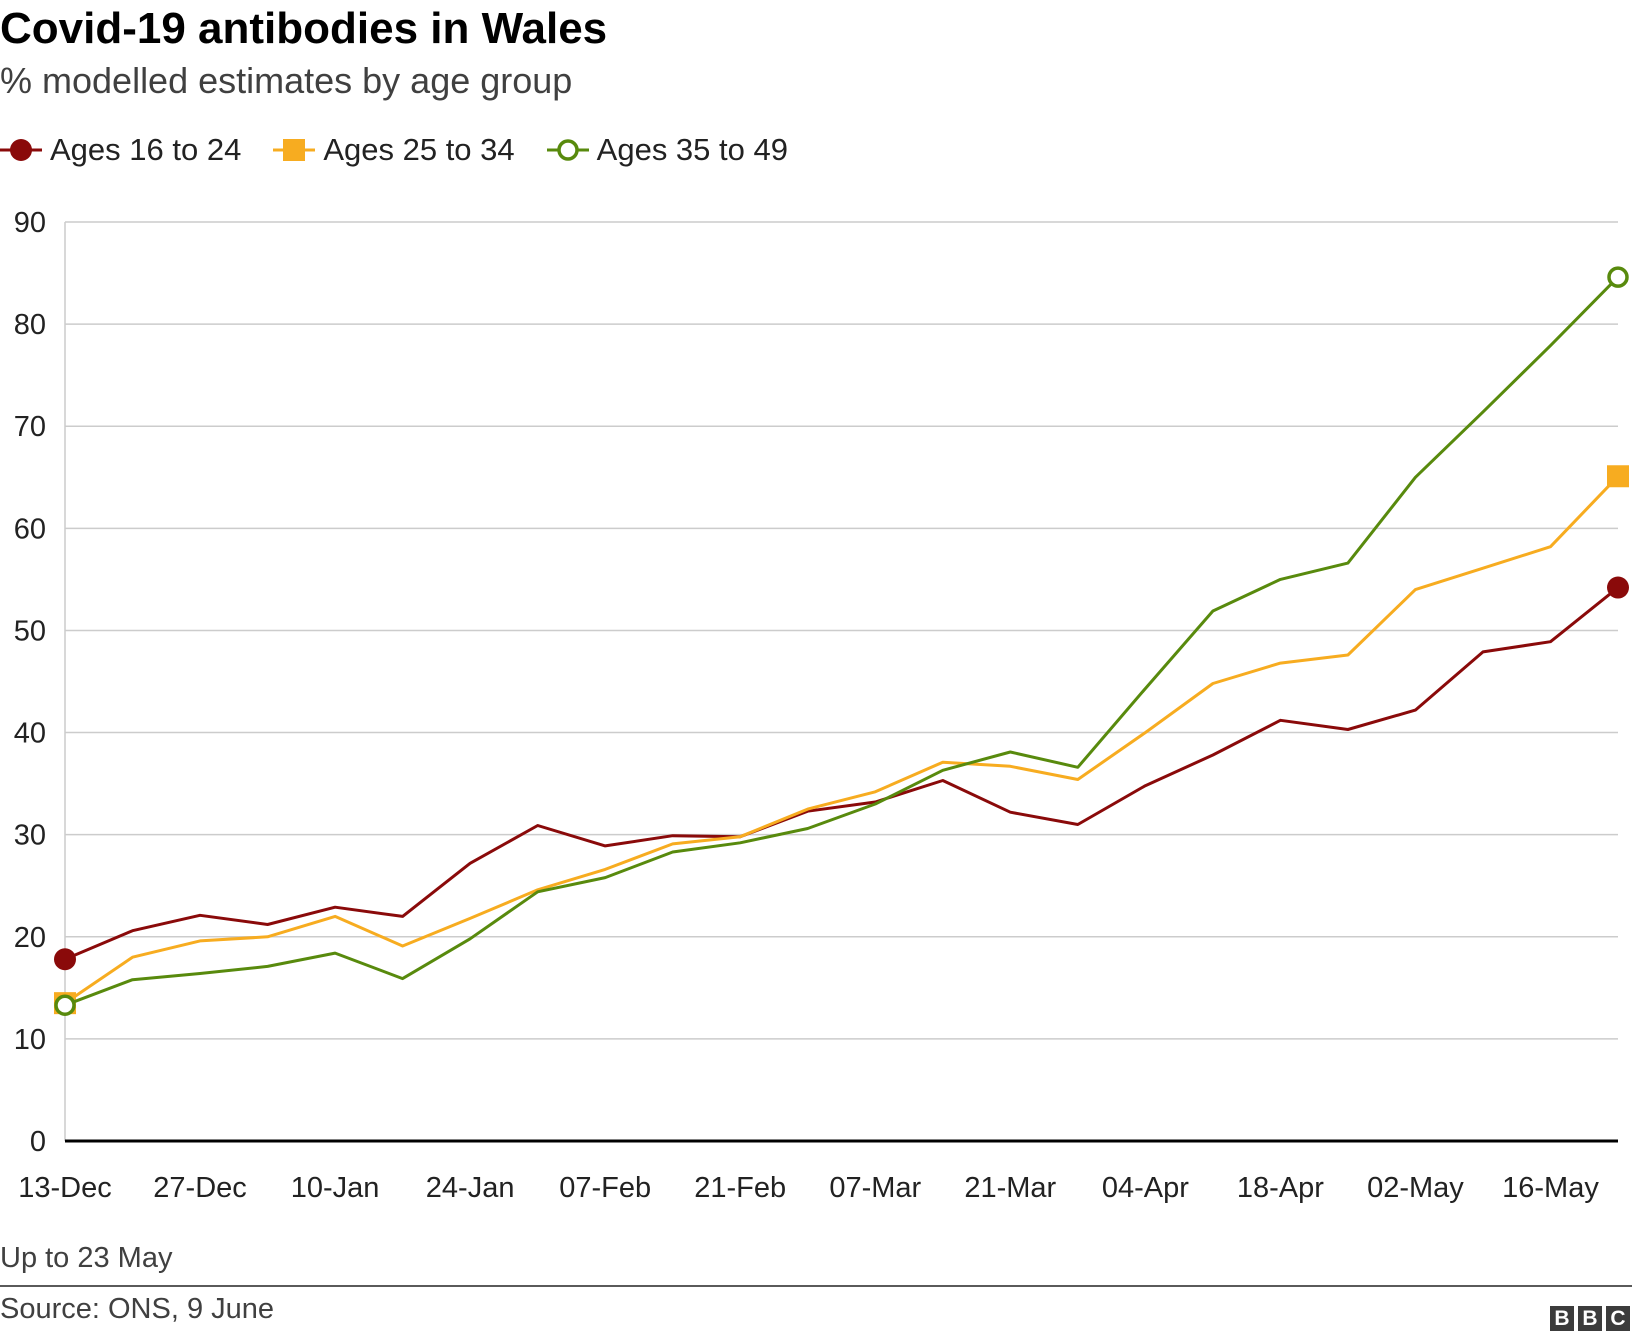 This screenshot has height=1340, width=1632. I want to click on x-tick-label: 21-Feb, so click(740, 1188).